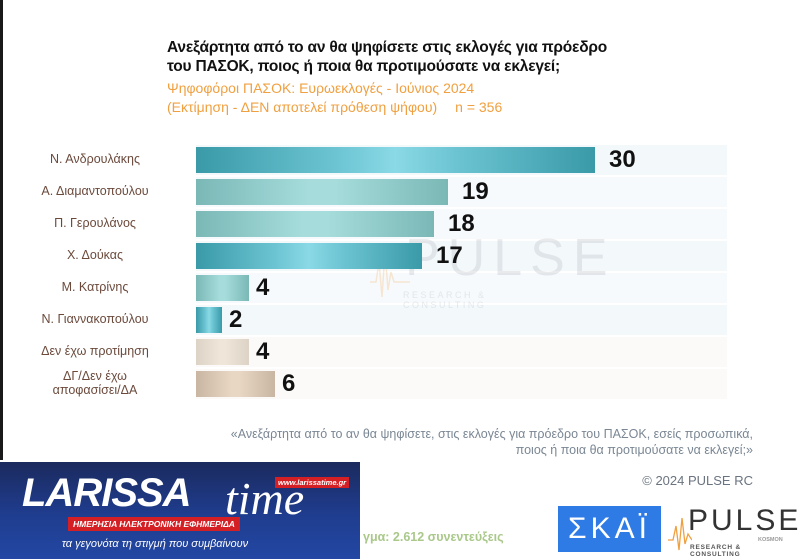  What do you see at coordinates (433, 537) in the screenshot?
I see `sample-note: γμα: 2.612 συνεντεύξεις` at bounding box center [433, 537].